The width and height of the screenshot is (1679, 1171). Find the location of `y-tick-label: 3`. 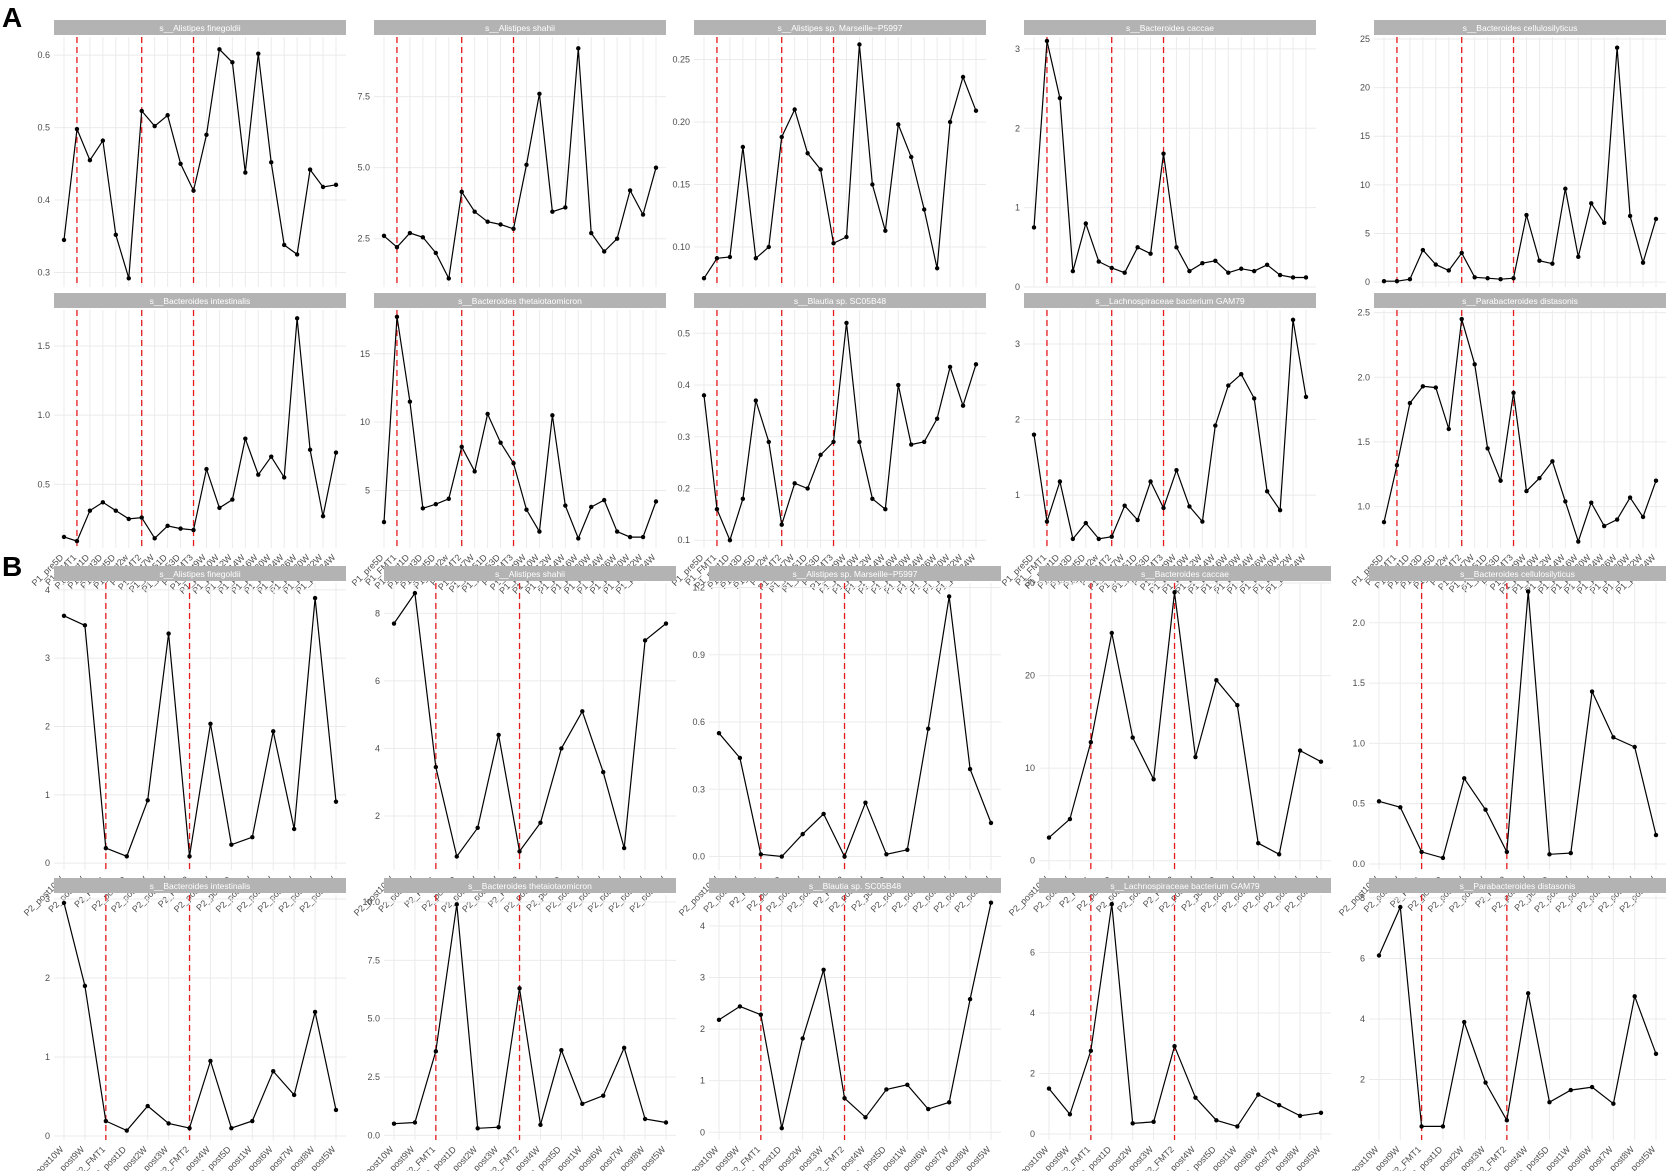

y-tick-label: 3 is located at coordinates (1017, 344).